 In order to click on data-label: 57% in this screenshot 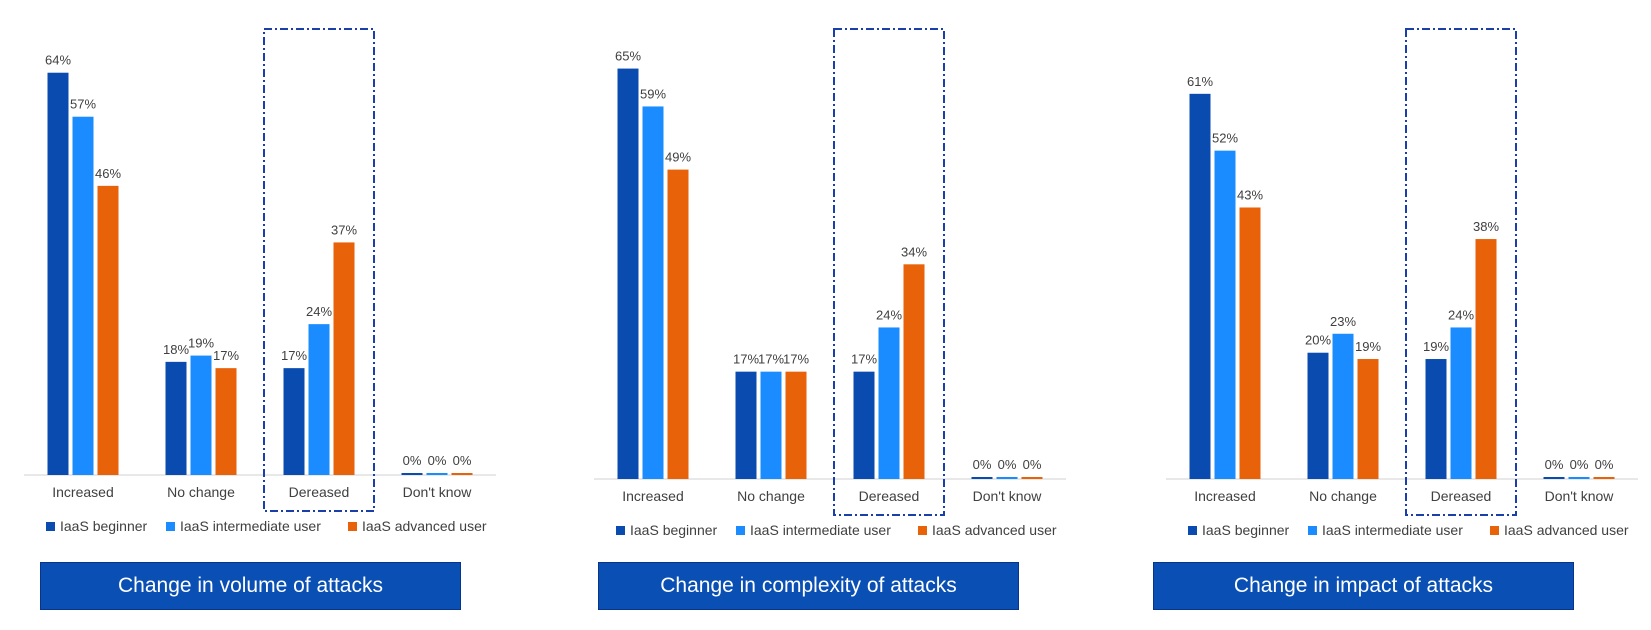, I will do `click(83, 104)`.